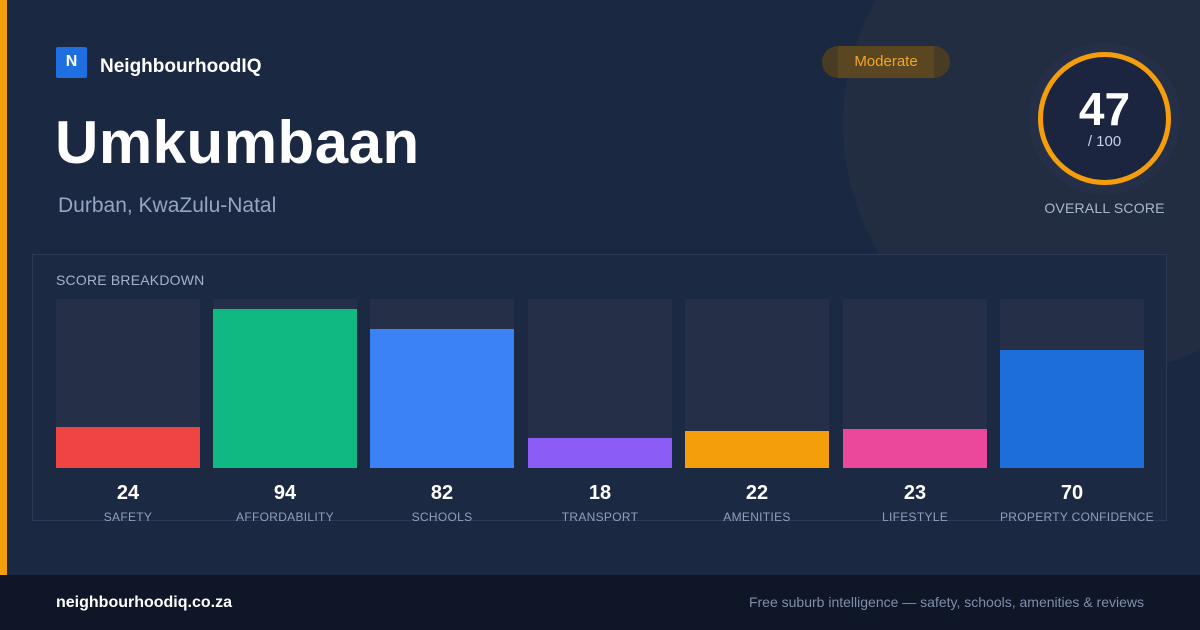 This screenshot has width=1200, height=630. What do you see at coordinates (1104, 109) in the screenshot?
I see `overall-score-value: 47` at bounding box center [1104, 109].